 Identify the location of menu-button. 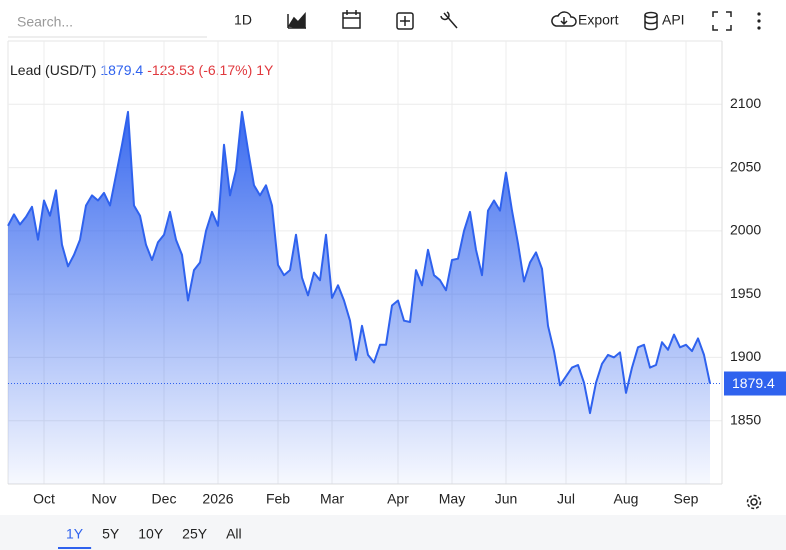
(759, 21).